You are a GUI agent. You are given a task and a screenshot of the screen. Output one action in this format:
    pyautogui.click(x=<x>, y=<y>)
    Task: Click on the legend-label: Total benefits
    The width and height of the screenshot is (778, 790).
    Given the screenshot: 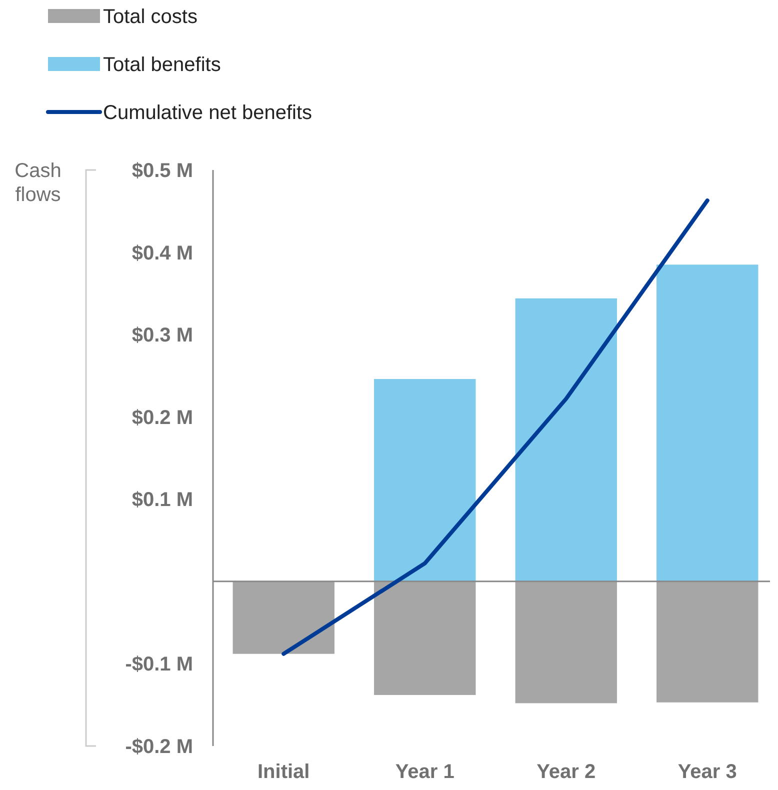 What is the action you would take?
    pyautogui.click(x=162, y=65)
    